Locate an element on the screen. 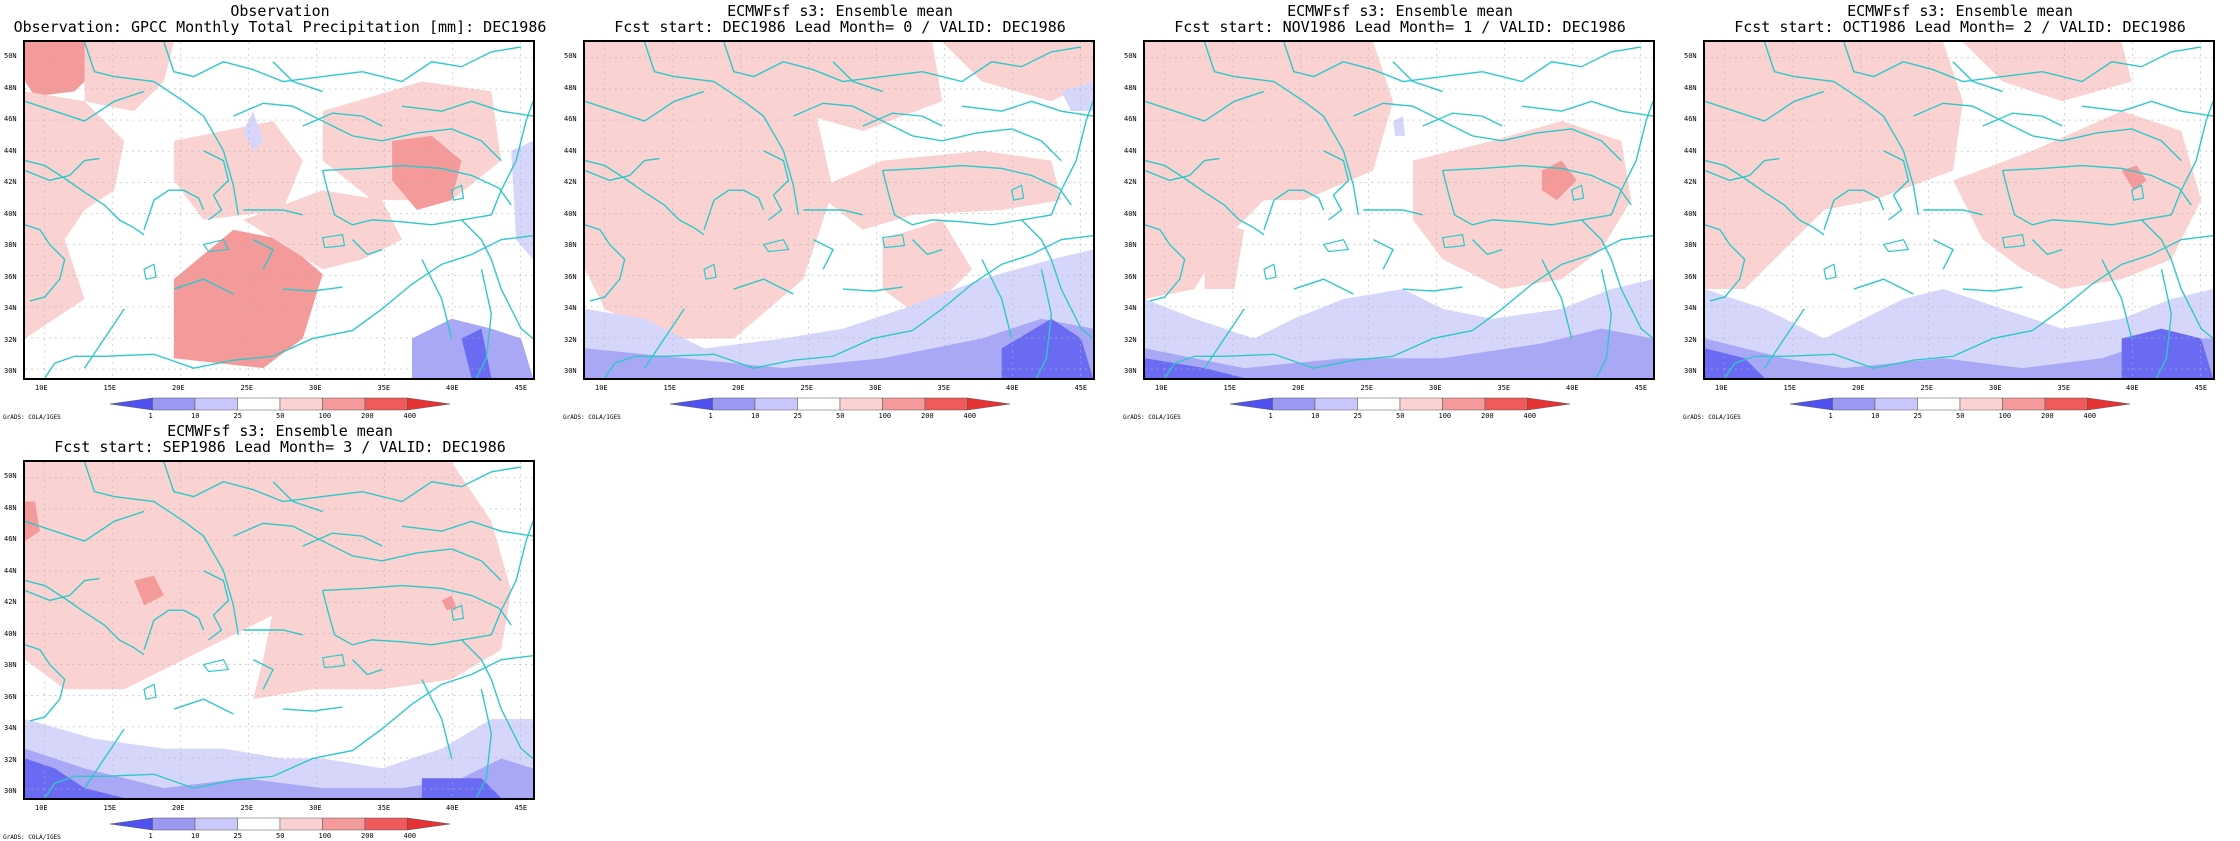 The image size is (2240, 841). lat-label: 38N is located at coordinates (1130, 245).